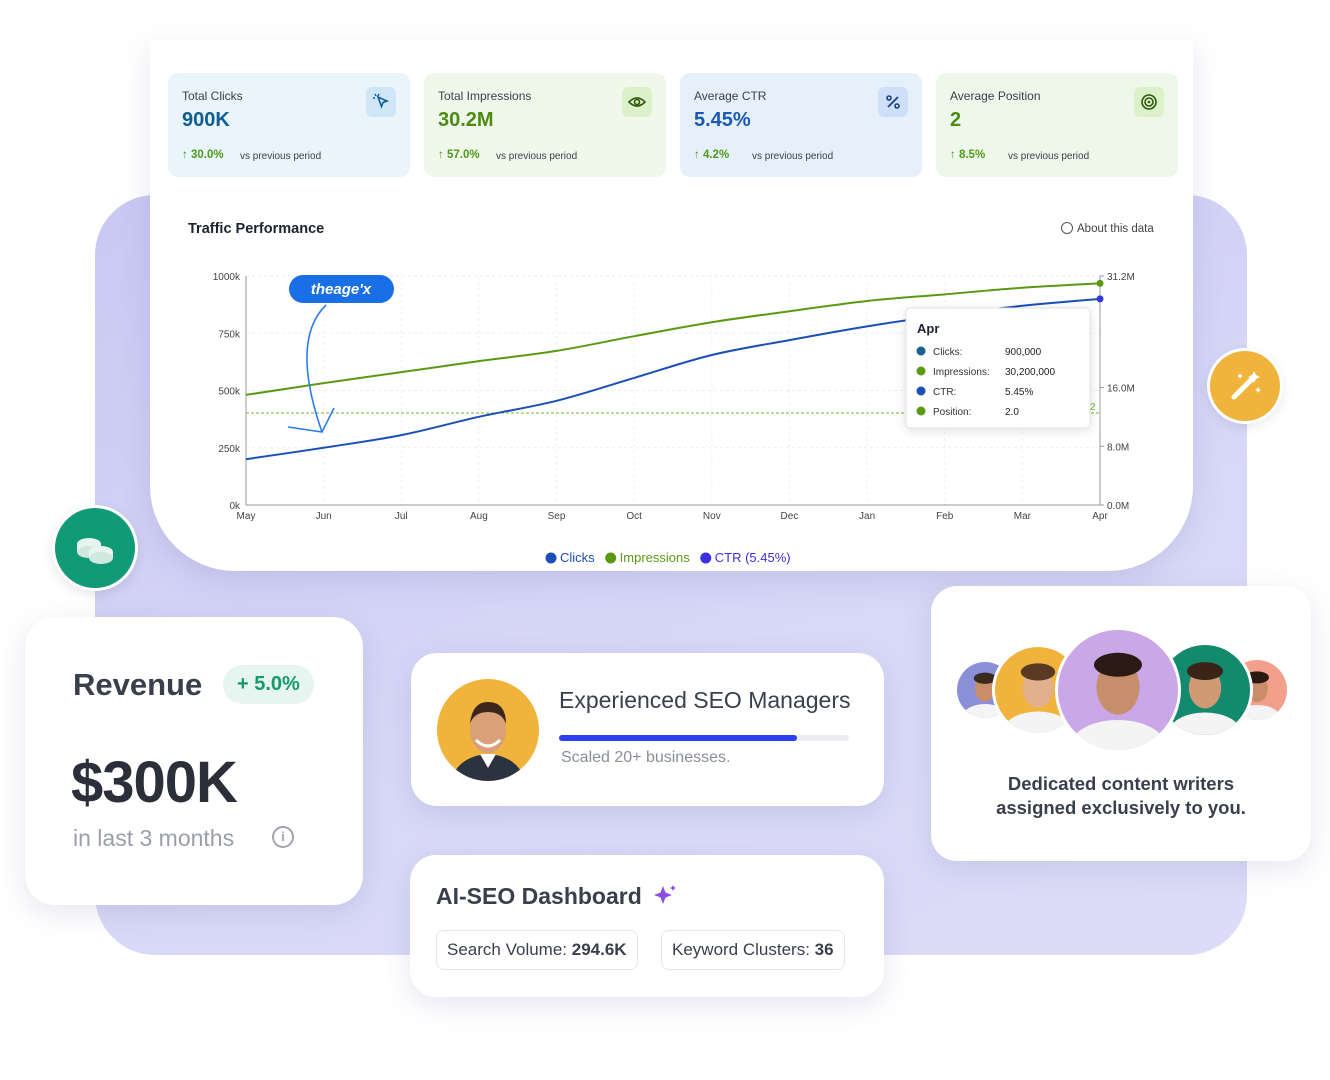 Image resolution: width=1330 pixels, height=1080 pixels. I want to click on y-tick-label: 0k, so click(235, 506).